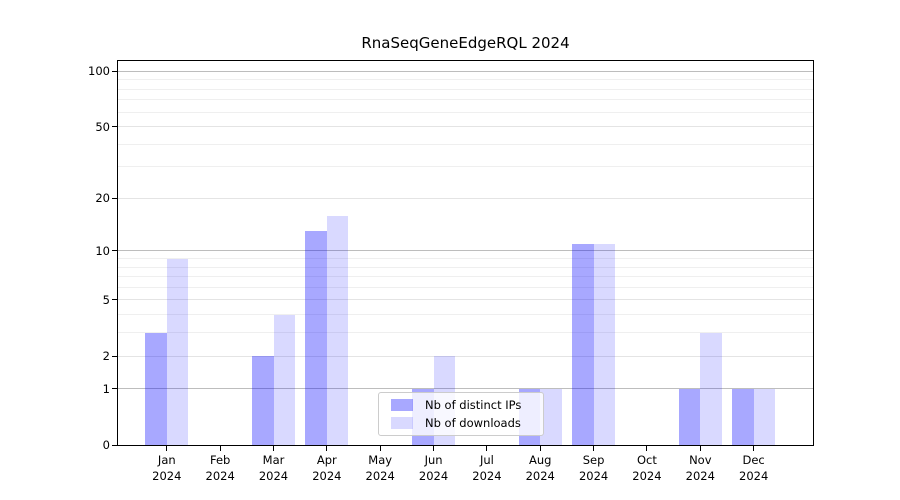  Describe the element at coordinates (106, 356) in the screenshot. I see `y-tick-label: 2` at that location.